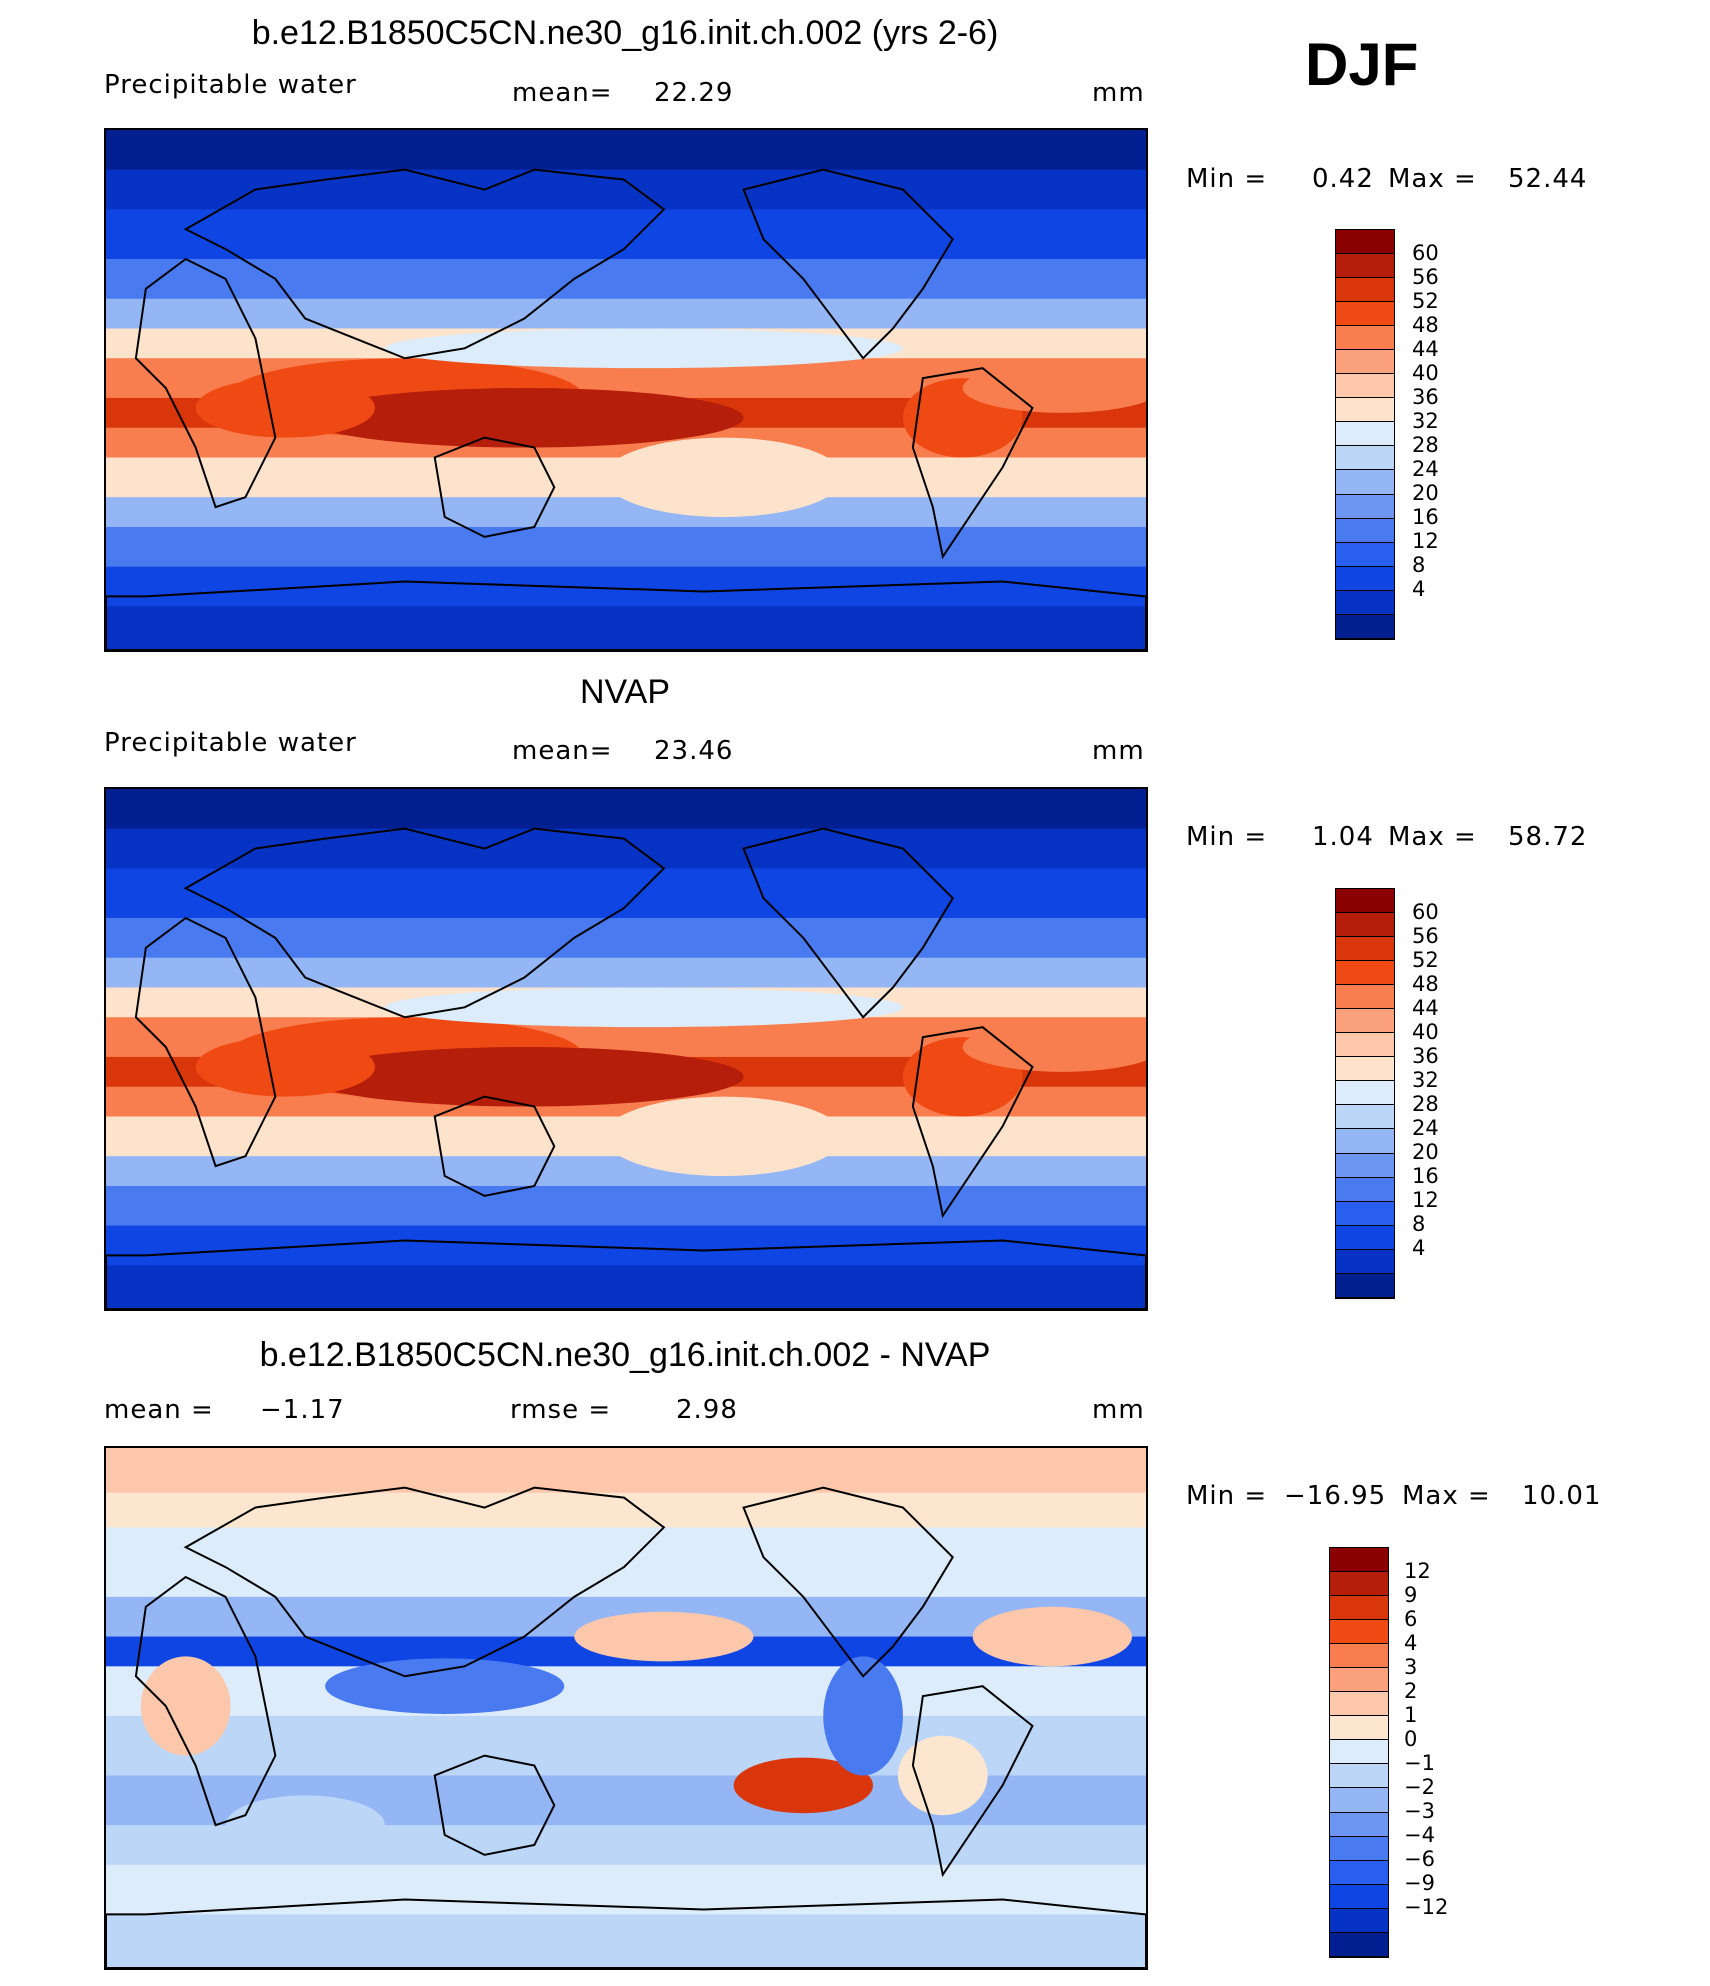  Describe the element at coordinates (1425, 1176) in the screenshot. I see `colorbar-tick-label: 16` at that location.